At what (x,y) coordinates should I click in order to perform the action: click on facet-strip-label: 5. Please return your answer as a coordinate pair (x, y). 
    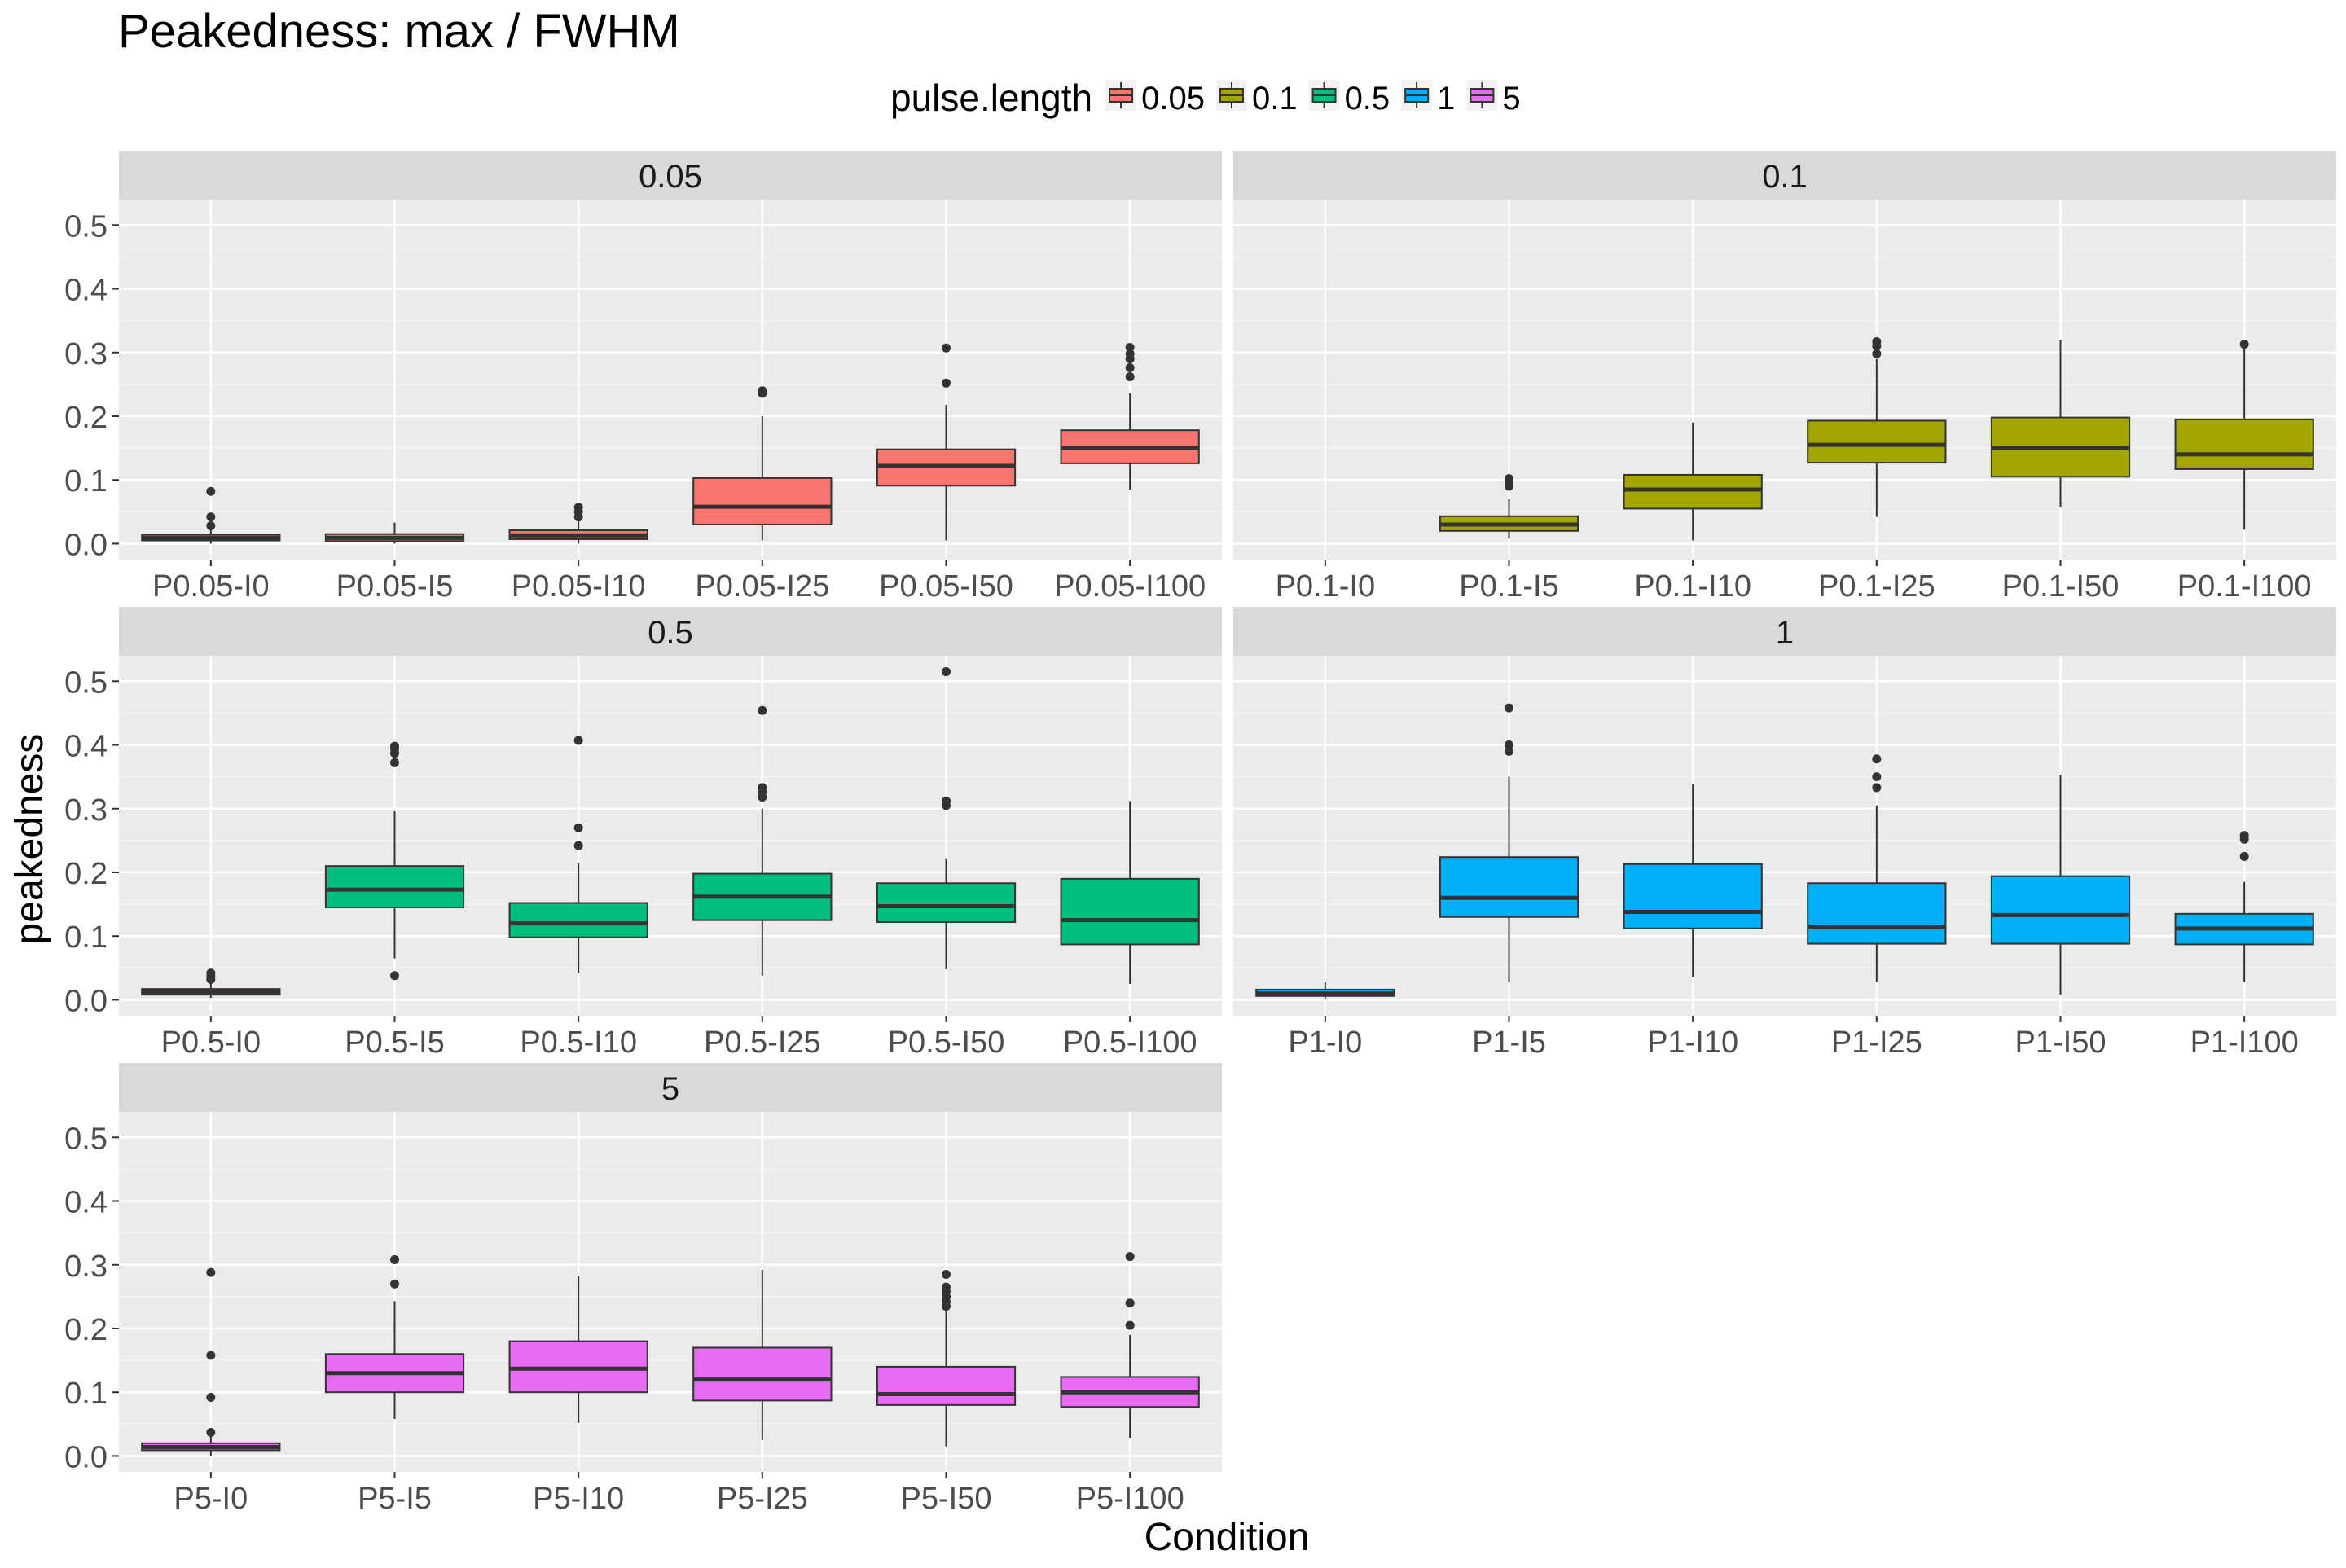
    Looking at the image, I should click on (670, 1089).